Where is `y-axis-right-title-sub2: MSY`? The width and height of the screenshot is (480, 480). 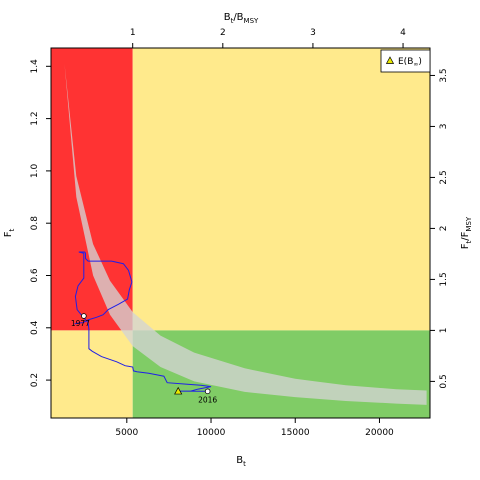
y-axis-right-title-sub2: MSY is located at coordinates (469, 223).